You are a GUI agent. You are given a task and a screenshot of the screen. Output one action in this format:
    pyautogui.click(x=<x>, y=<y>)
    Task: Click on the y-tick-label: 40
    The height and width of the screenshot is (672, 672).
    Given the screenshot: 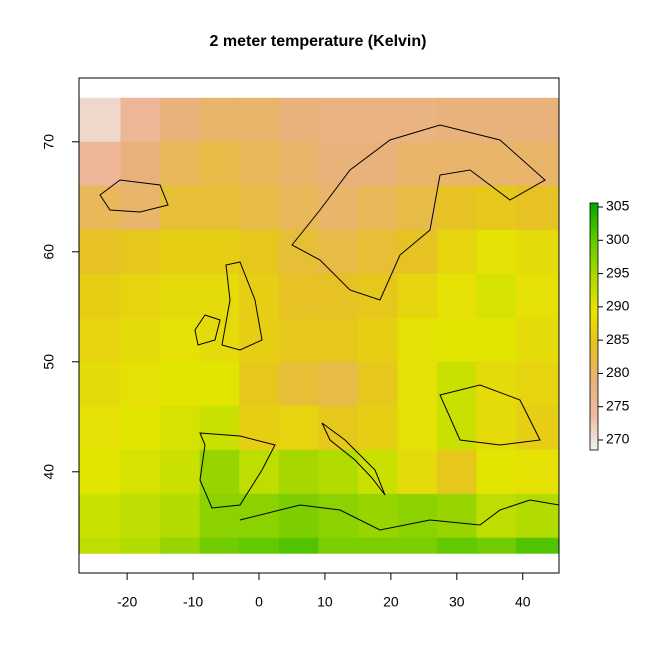 What is the action you would take?
    pyautogui.click(x=49, y=472)
    